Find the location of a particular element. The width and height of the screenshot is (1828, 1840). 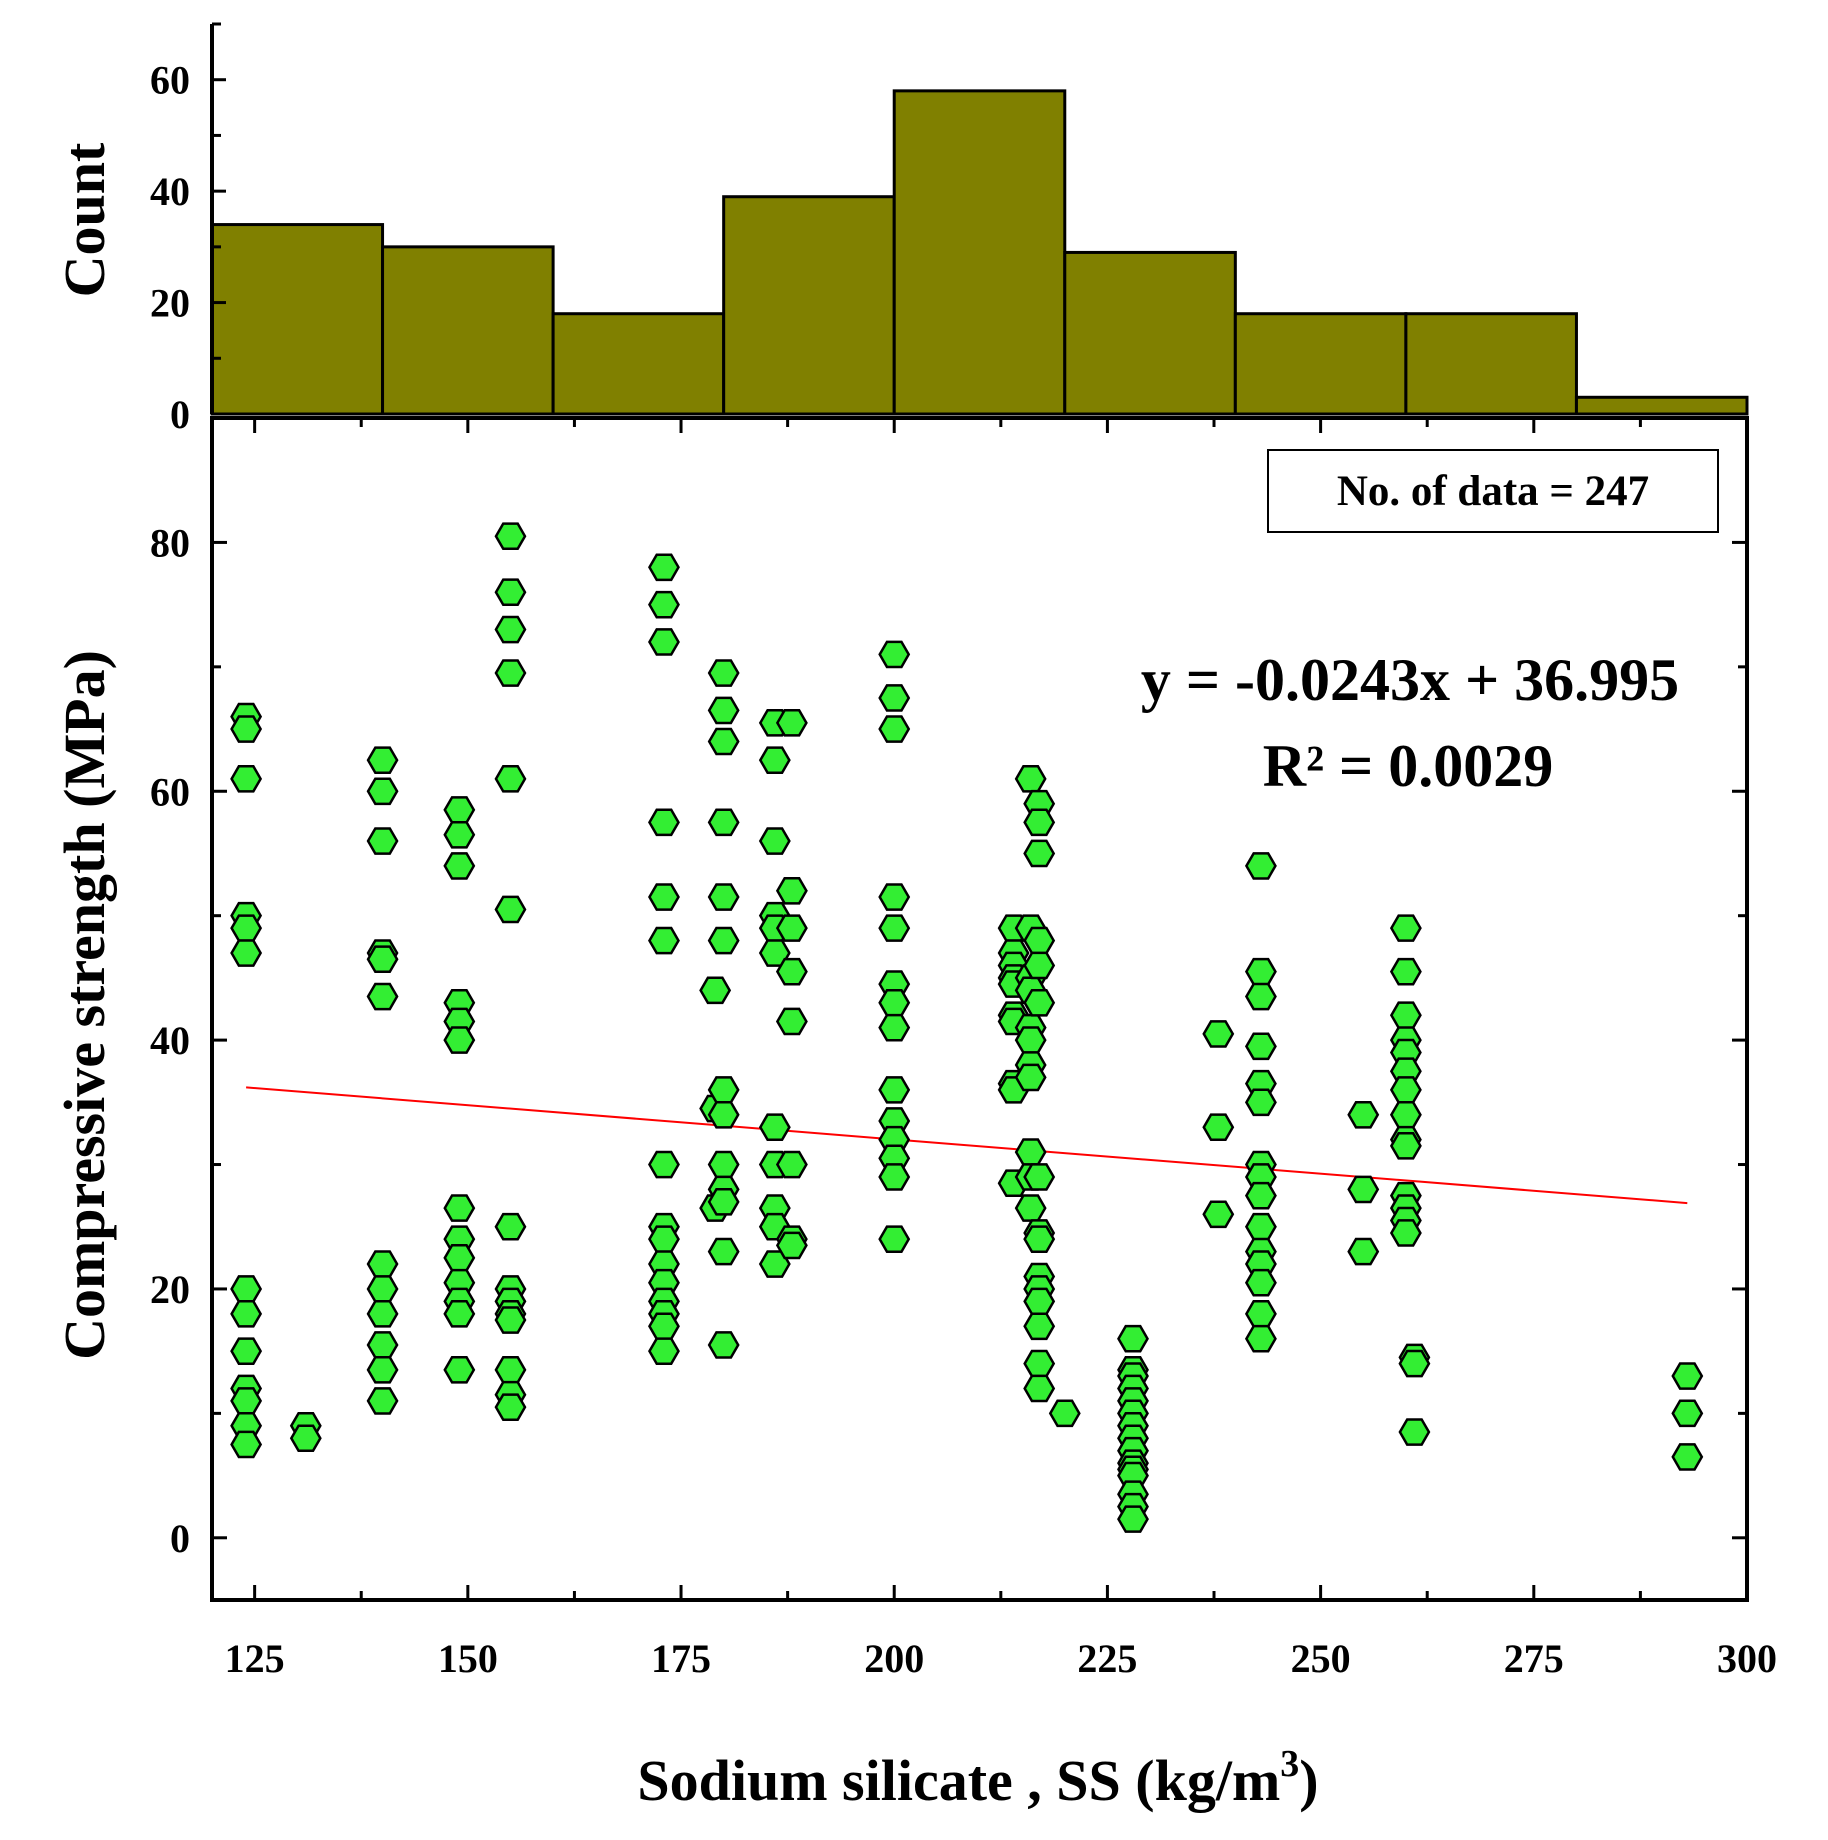

histogram-y-axis-title: Count is located at coordinates (84, 219).